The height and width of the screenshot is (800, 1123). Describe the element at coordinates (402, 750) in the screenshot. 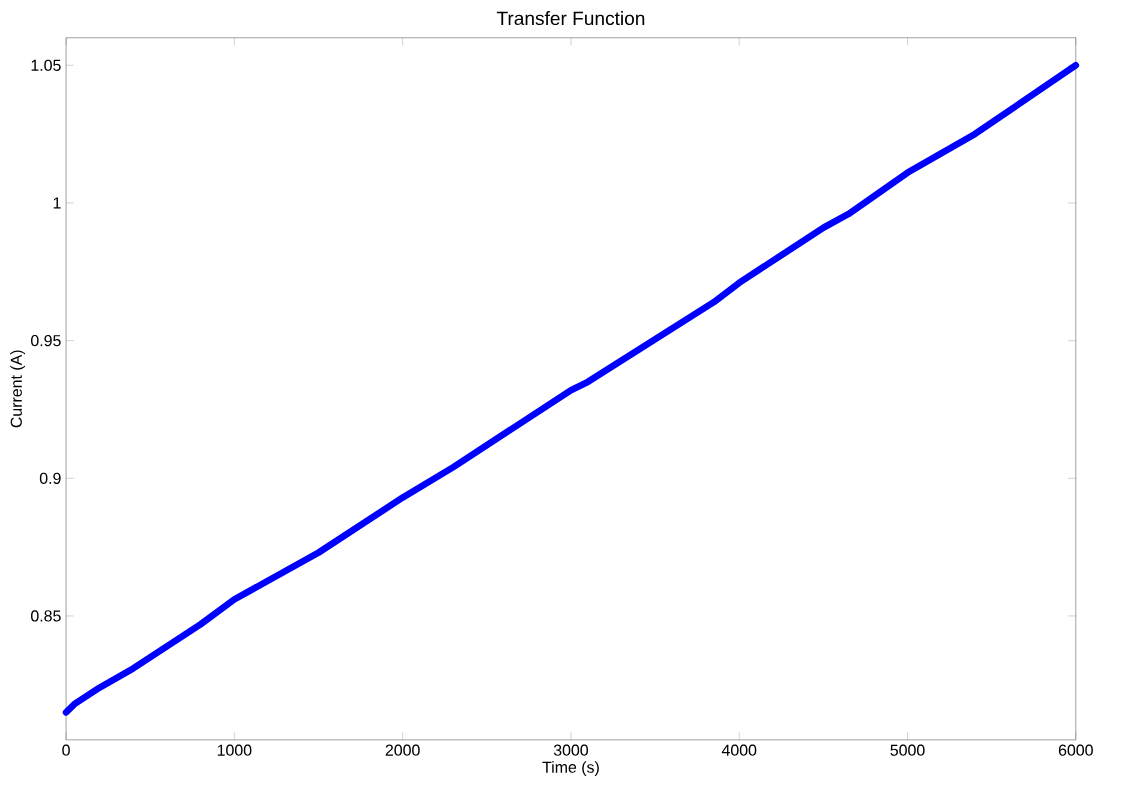

I see `x-tick-label: 2000` at that location.